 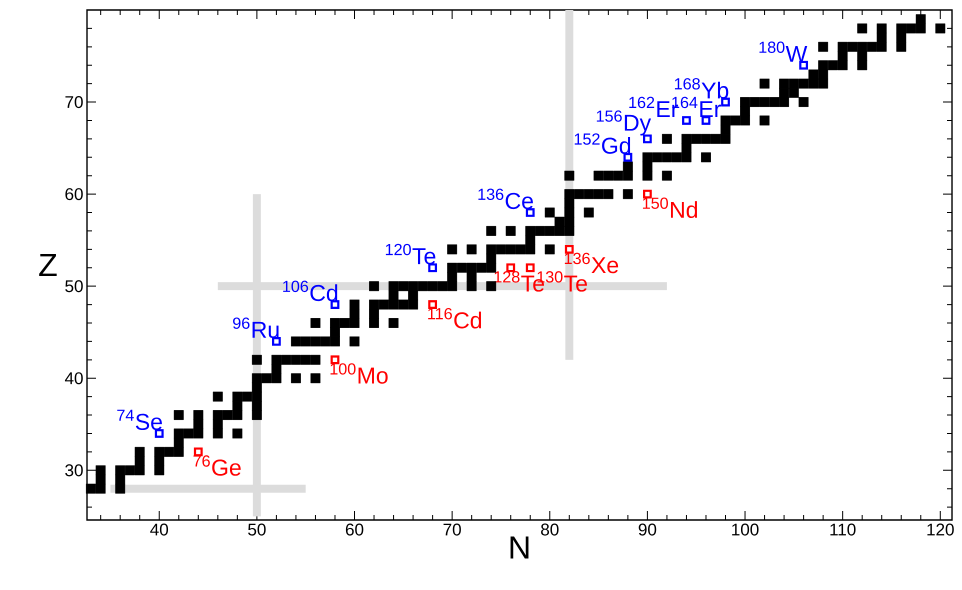 I want to click on annotation: $^{180}$W, so click(x=783, y=52).